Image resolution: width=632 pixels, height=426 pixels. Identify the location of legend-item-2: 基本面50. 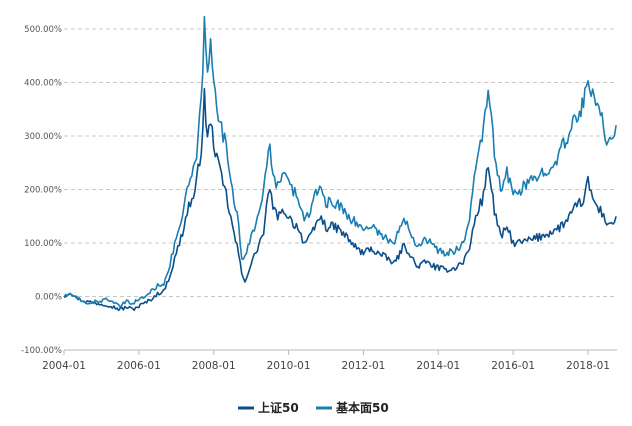
(352, 407).